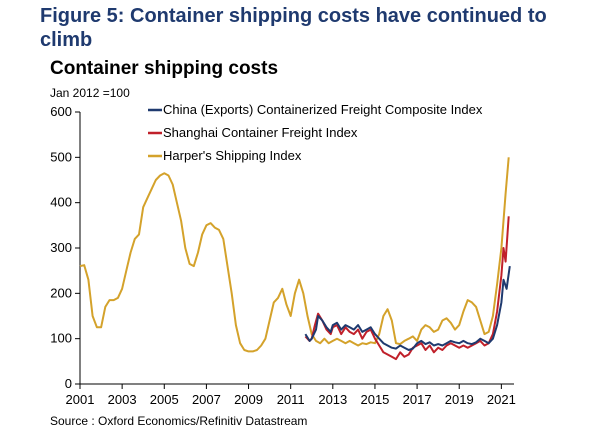 The image size is (594, 438). What do you see at coordinates (291, 399) in the screenshot?
I see `x-tick-label: 2011` at bounding box center [291, 399].